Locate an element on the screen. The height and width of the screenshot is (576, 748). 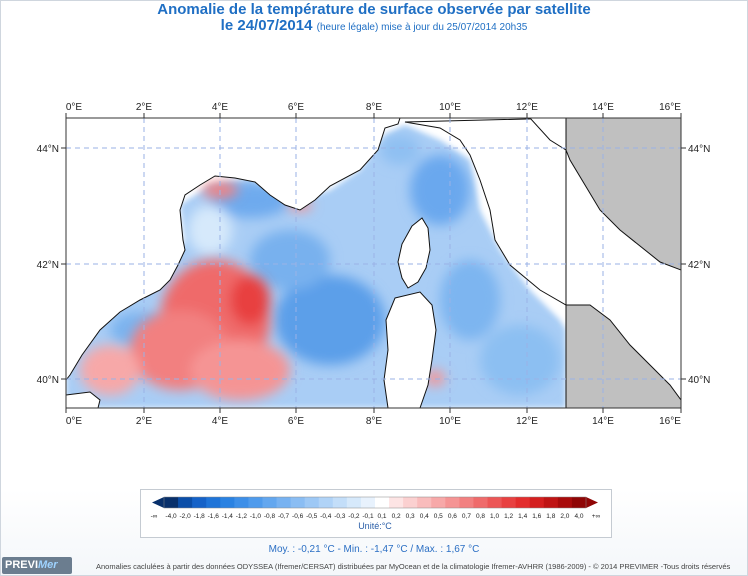
logo-text: PREVI is located at coordinates (22, 565).